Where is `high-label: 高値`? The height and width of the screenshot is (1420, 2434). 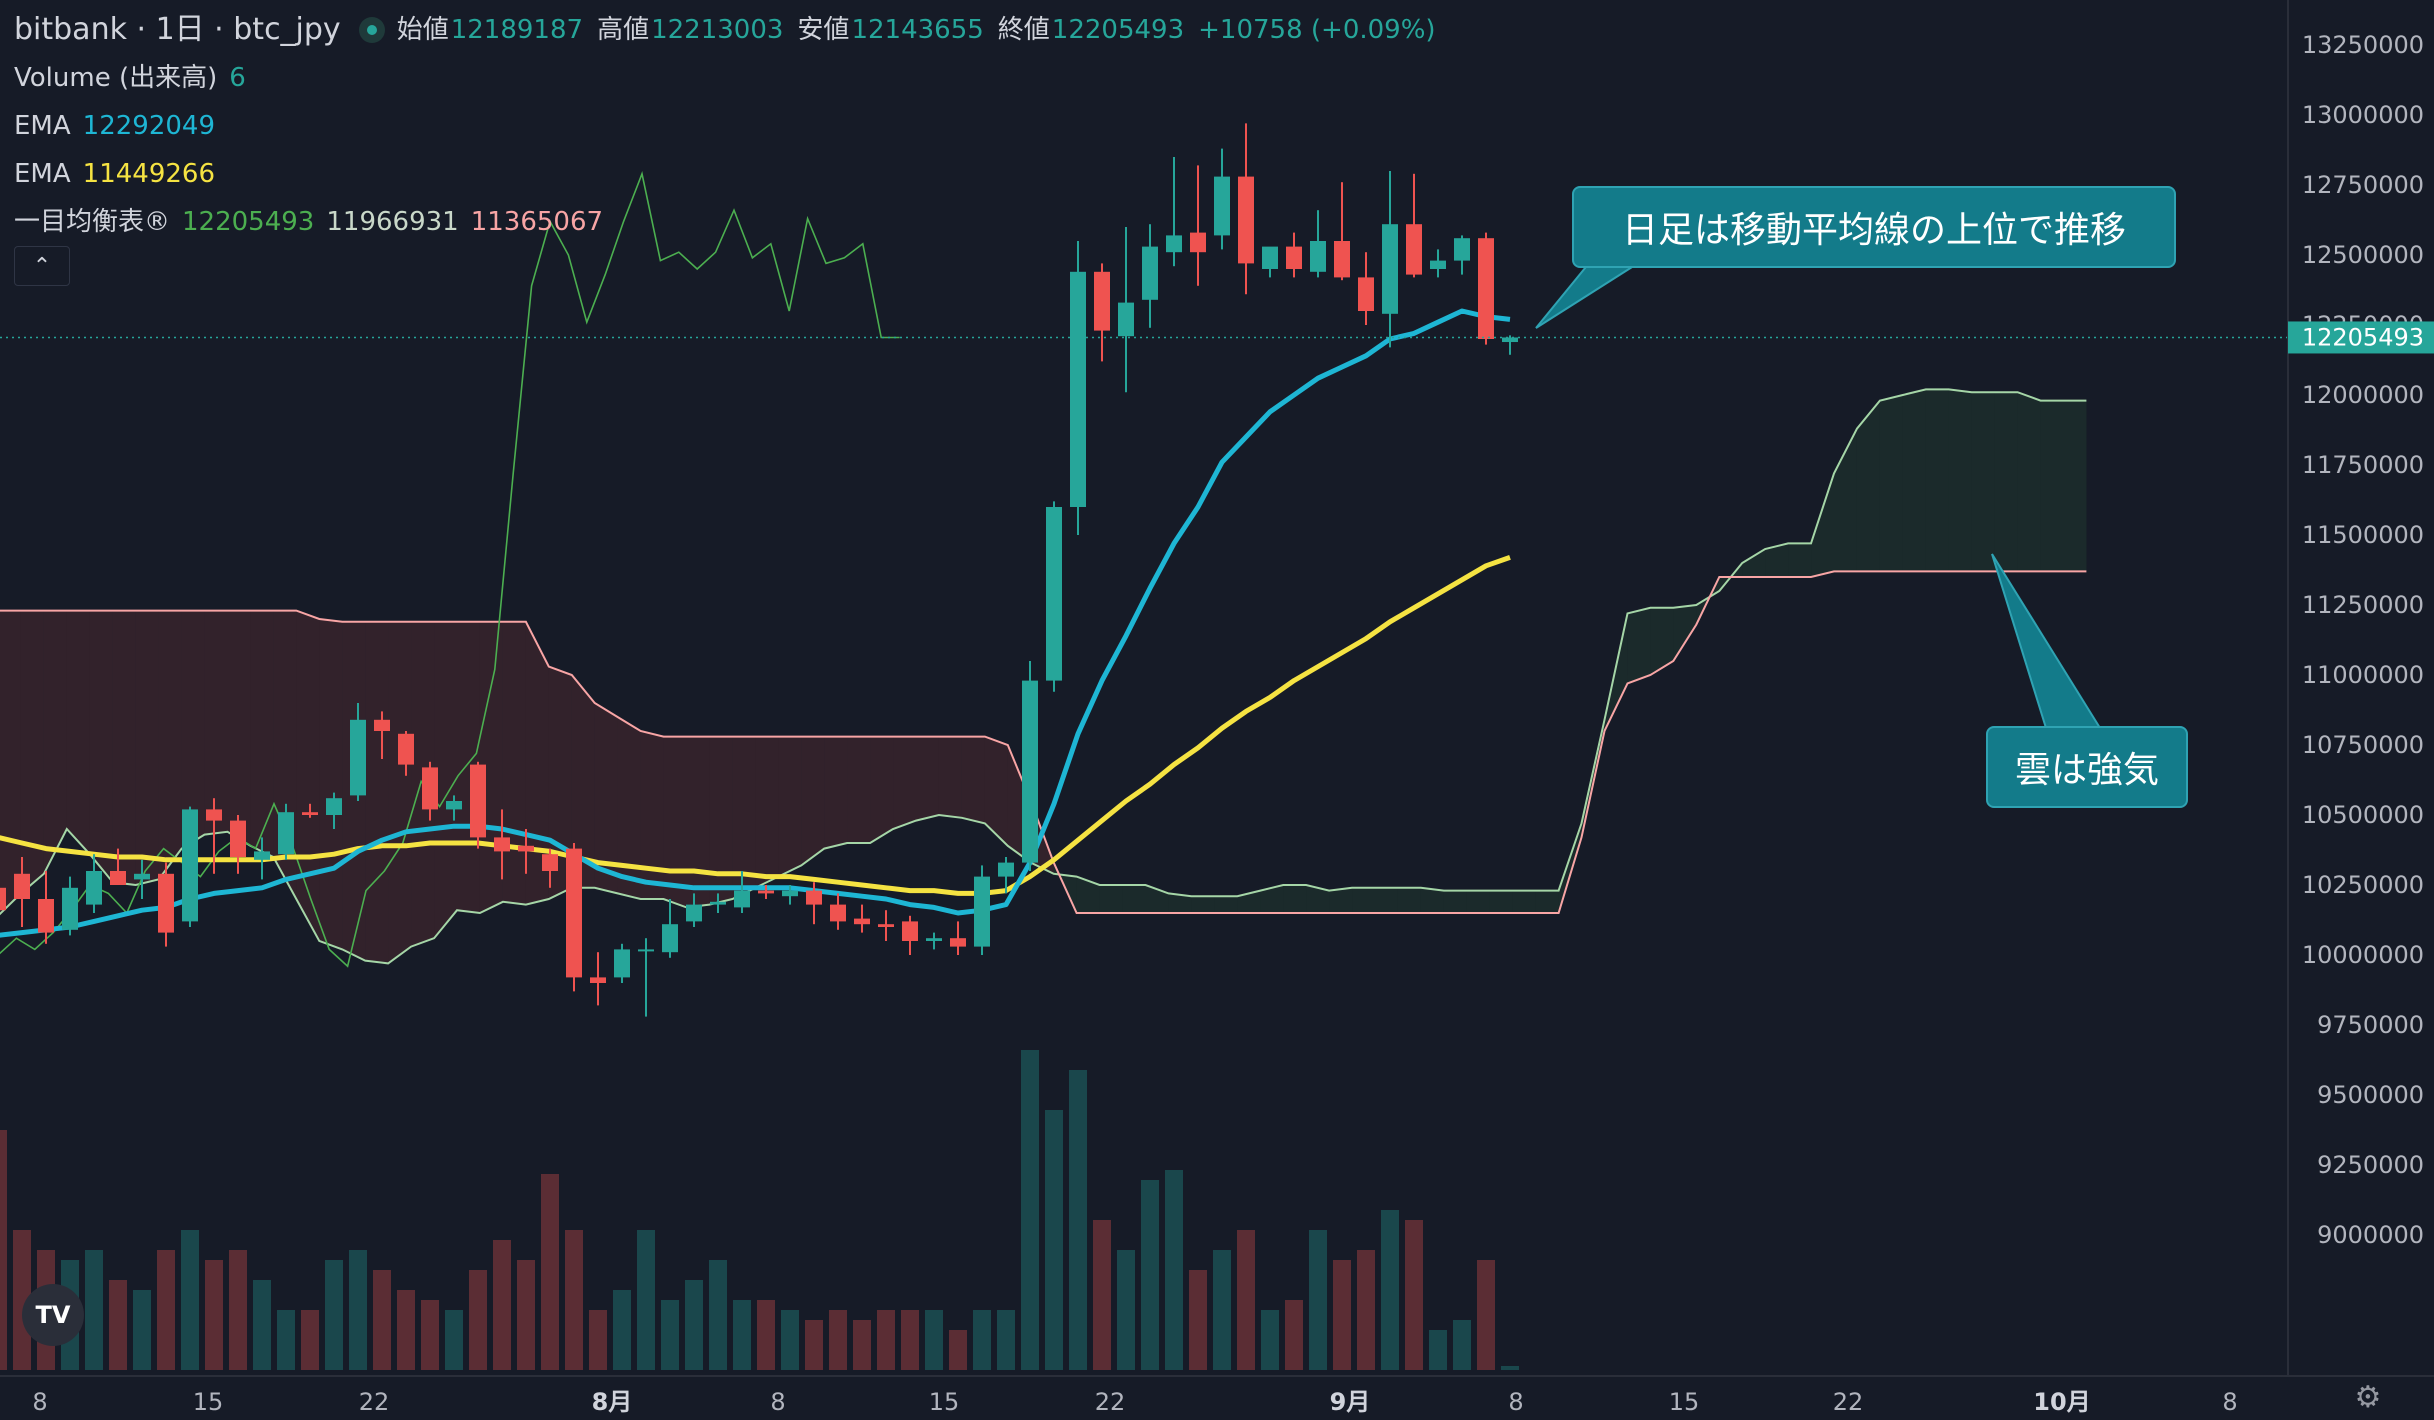
high-label: 高値 is located at coordinates (623, 30).